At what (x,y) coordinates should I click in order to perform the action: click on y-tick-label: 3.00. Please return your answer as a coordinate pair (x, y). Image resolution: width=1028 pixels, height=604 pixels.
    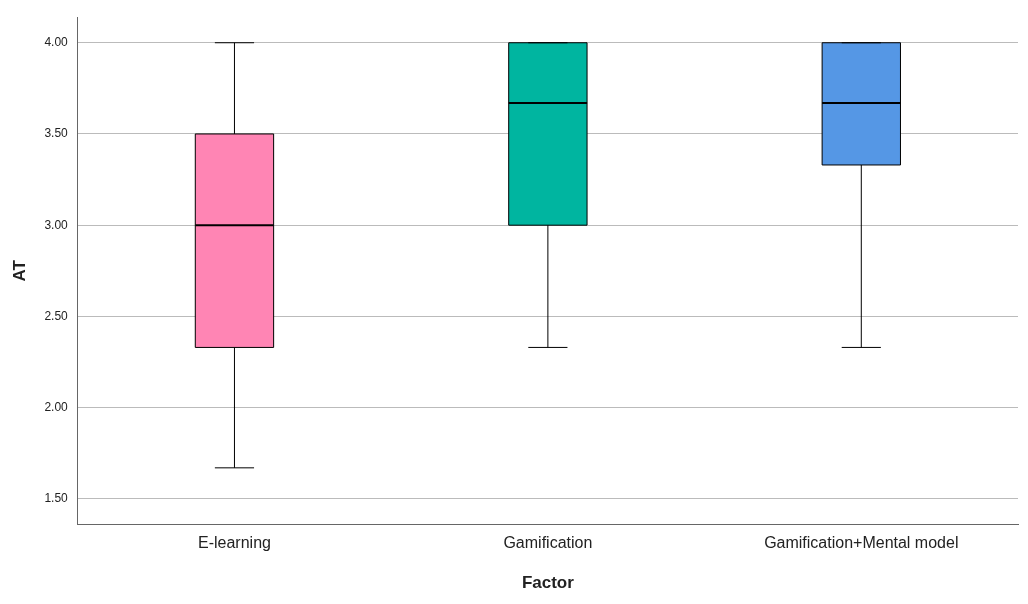
    Looking at the image, I should click on (56, 224).